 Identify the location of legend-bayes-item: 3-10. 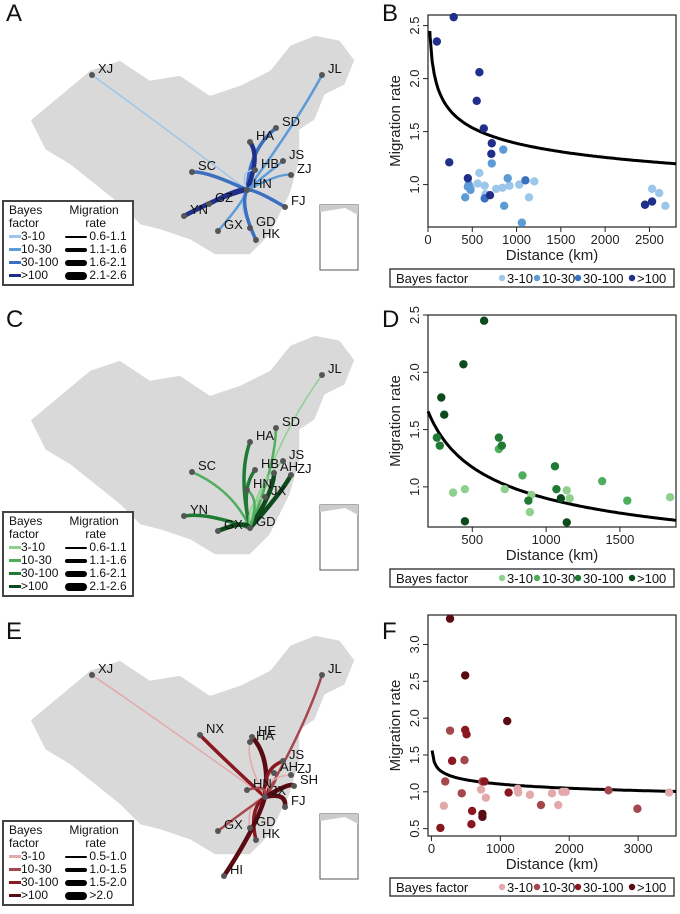
(33, 547).